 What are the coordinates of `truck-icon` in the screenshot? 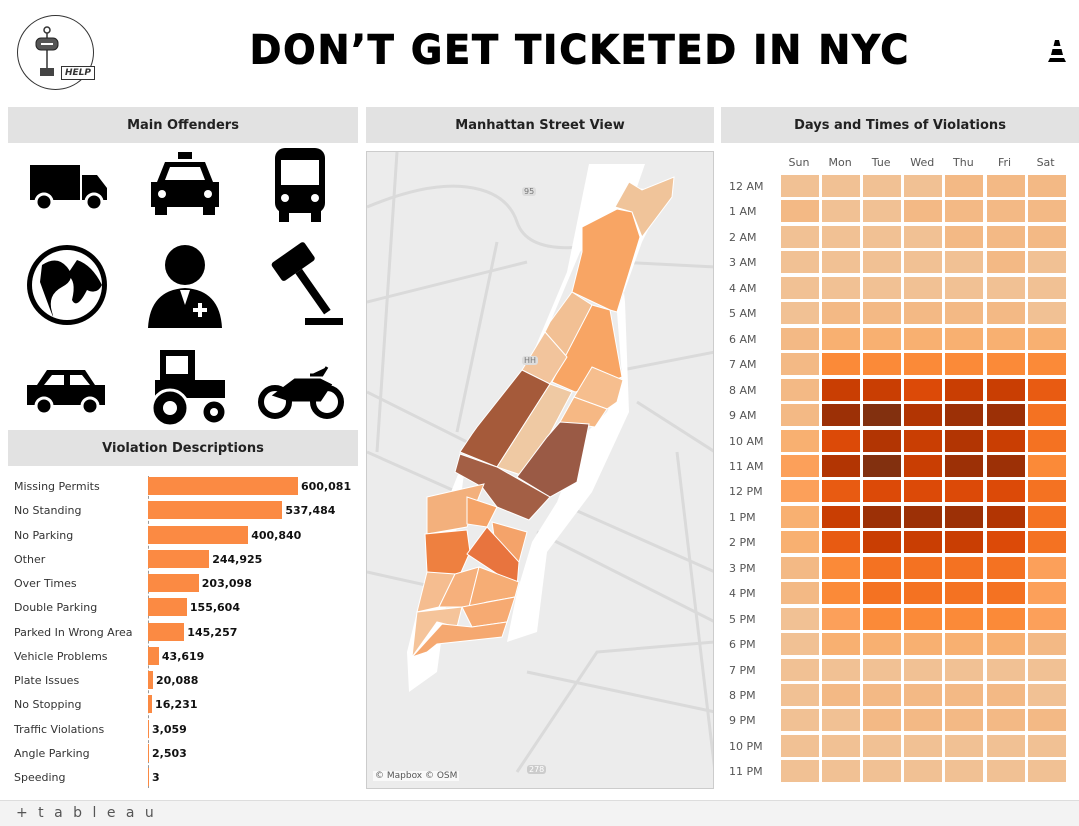 It's located at (67, 185).